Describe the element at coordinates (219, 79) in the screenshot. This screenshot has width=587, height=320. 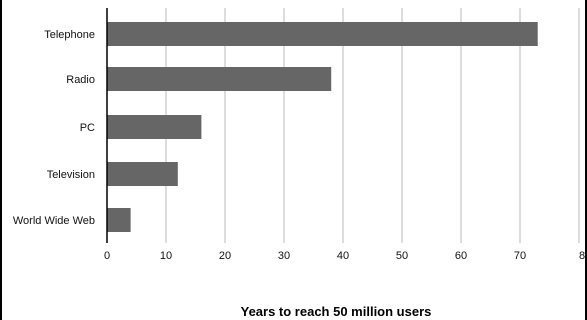
I see `bar-radio` at that location.